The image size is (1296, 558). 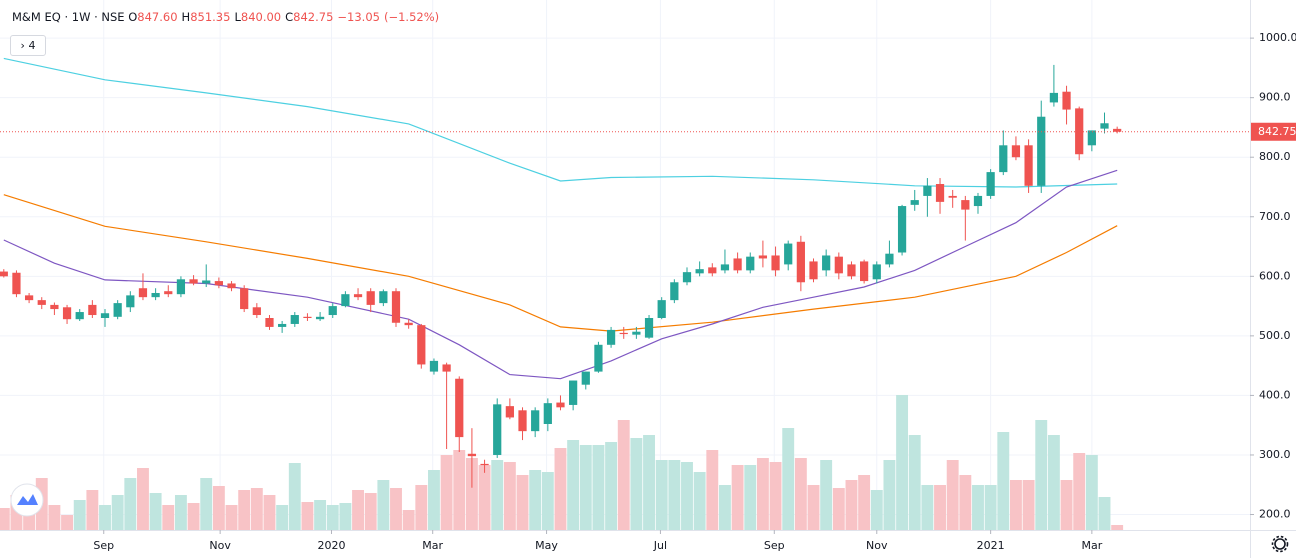 What do you see at coordinates (157, 17) in the screenshot?
I see `quote-value: 847.60` at bounding box center [157, 17].